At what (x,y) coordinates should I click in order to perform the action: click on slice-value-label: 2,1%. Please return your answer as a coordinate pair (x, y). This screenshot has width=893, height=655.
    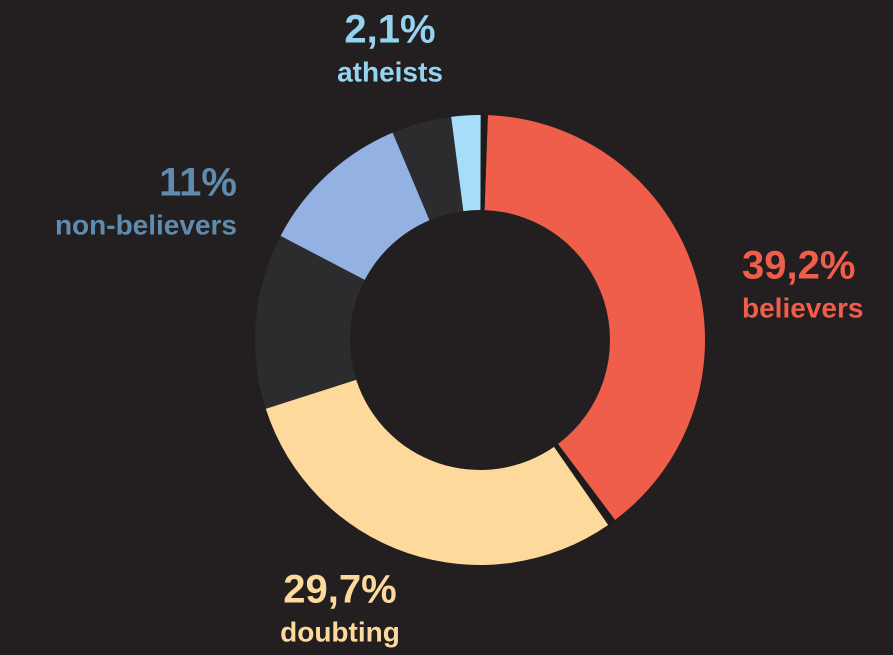
    Looking at the image, I should click on (389, 30).